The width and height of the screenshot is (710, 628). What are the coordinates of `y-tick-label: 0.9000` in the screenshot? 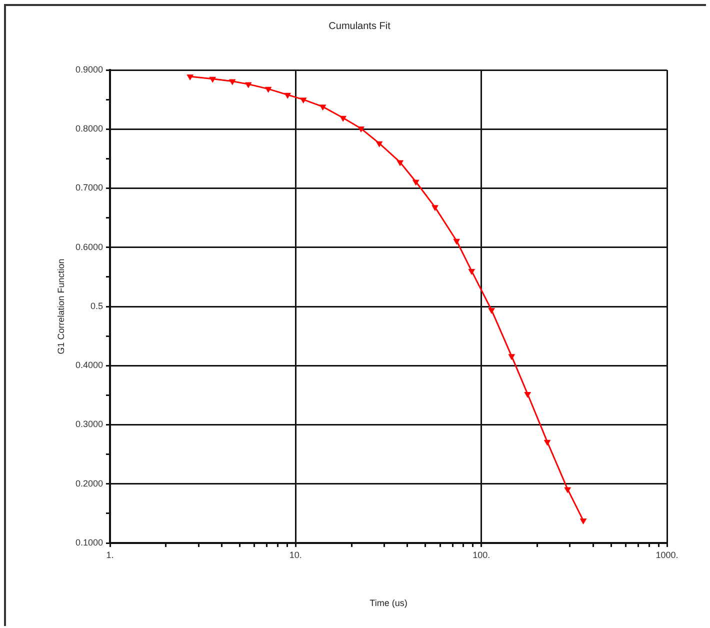 It's located at (89, 69).